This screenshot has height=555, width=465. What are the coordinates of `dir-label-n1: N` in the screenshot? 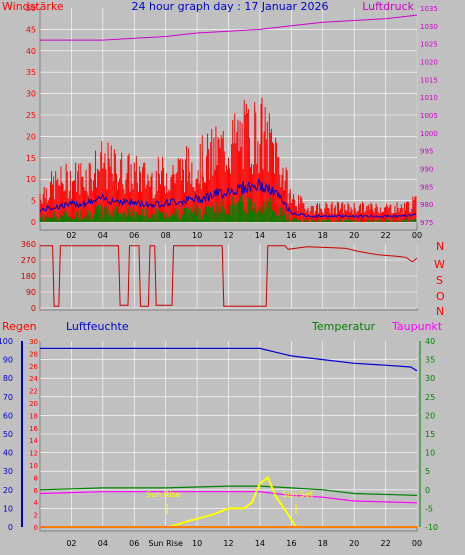 It's located at (440, 246).